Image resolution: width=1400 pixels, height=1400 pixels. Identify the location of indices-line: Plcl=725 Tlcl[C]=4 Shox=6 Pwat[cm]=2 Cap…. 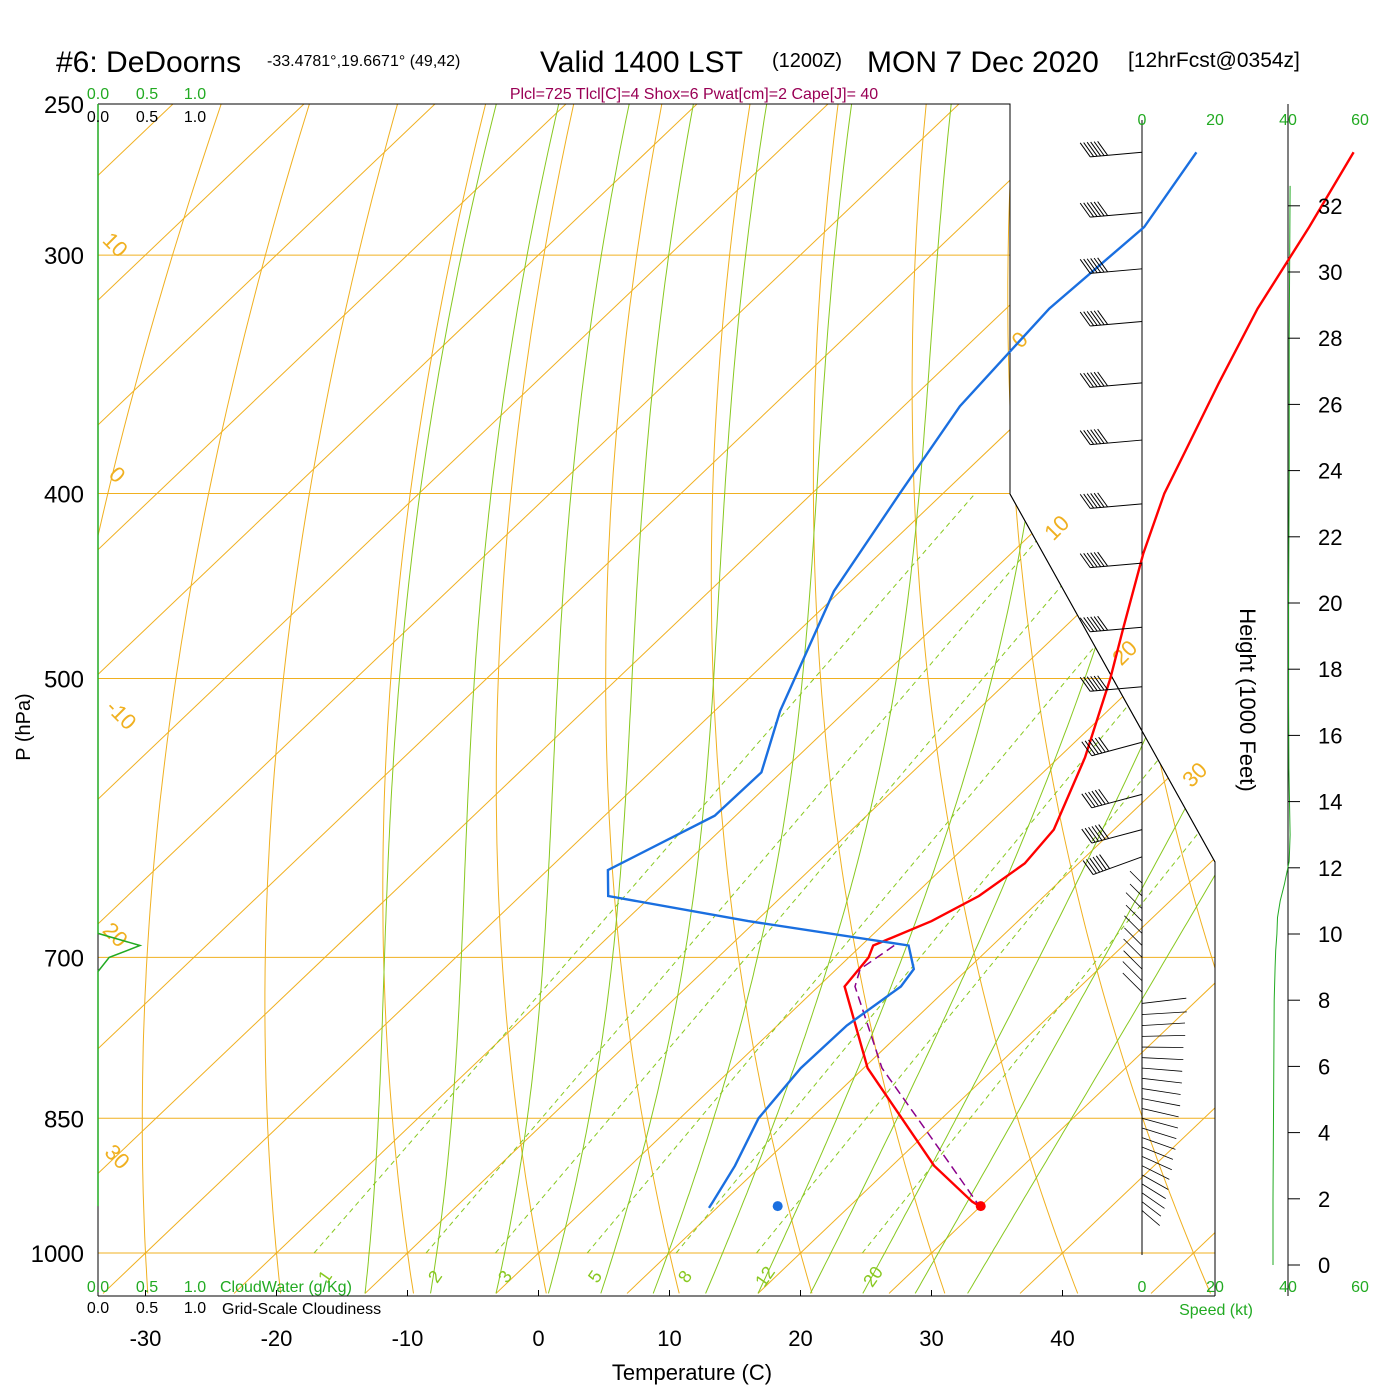
(694, 94).